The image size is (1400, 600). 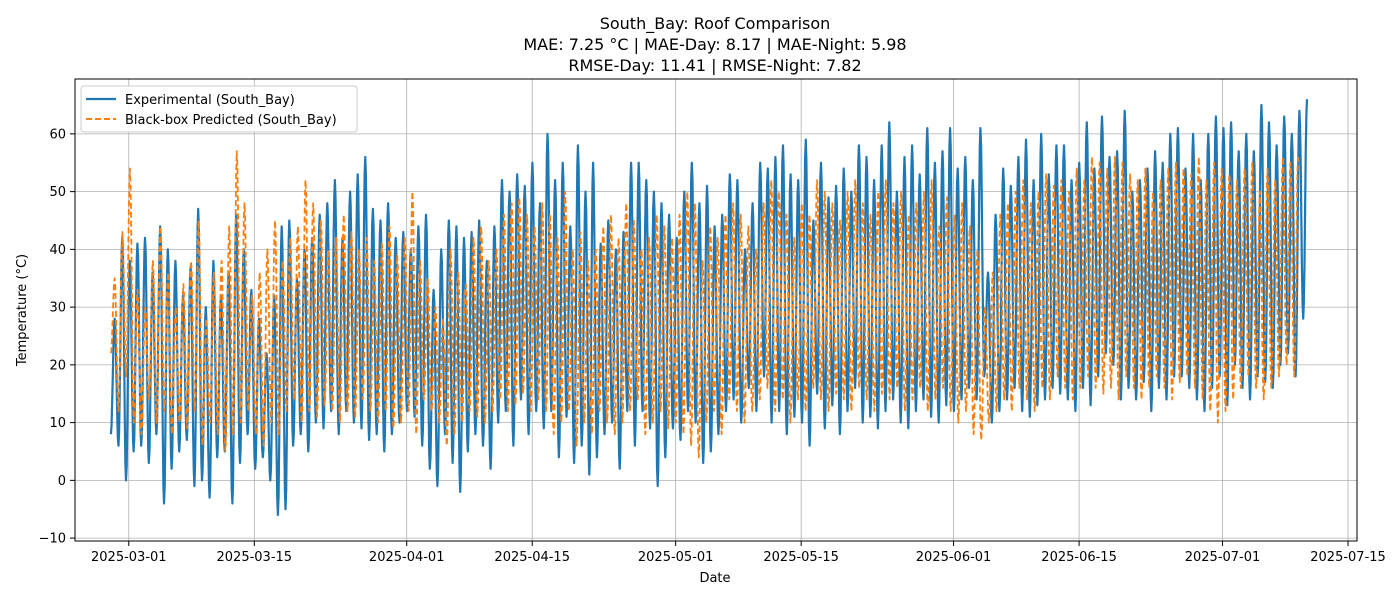 I want to click on y-tick-label: 0, so click(x=62, y=481).